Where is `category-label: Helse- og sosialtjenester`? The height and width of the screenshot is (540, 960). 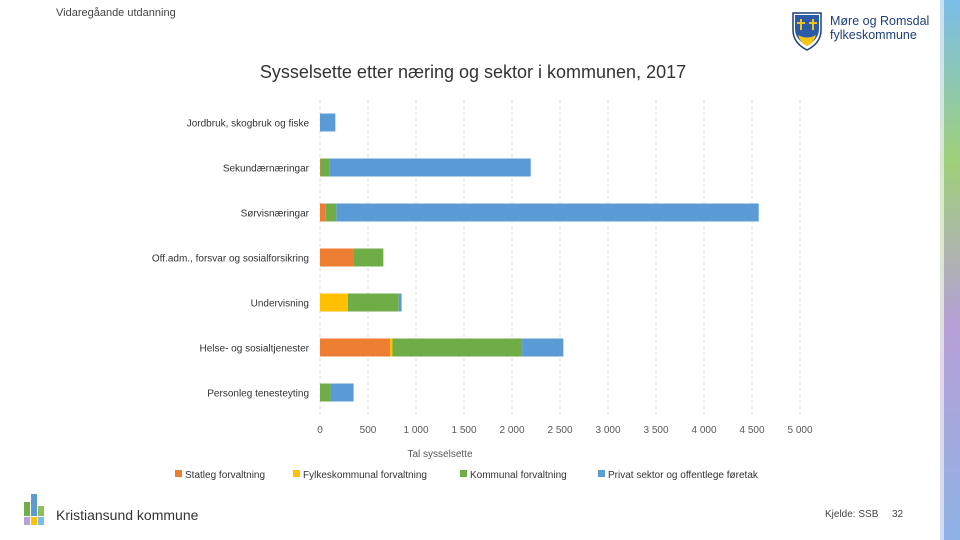
category-label: Helse- og sosialtjenester is located at coordinates (255, 349).